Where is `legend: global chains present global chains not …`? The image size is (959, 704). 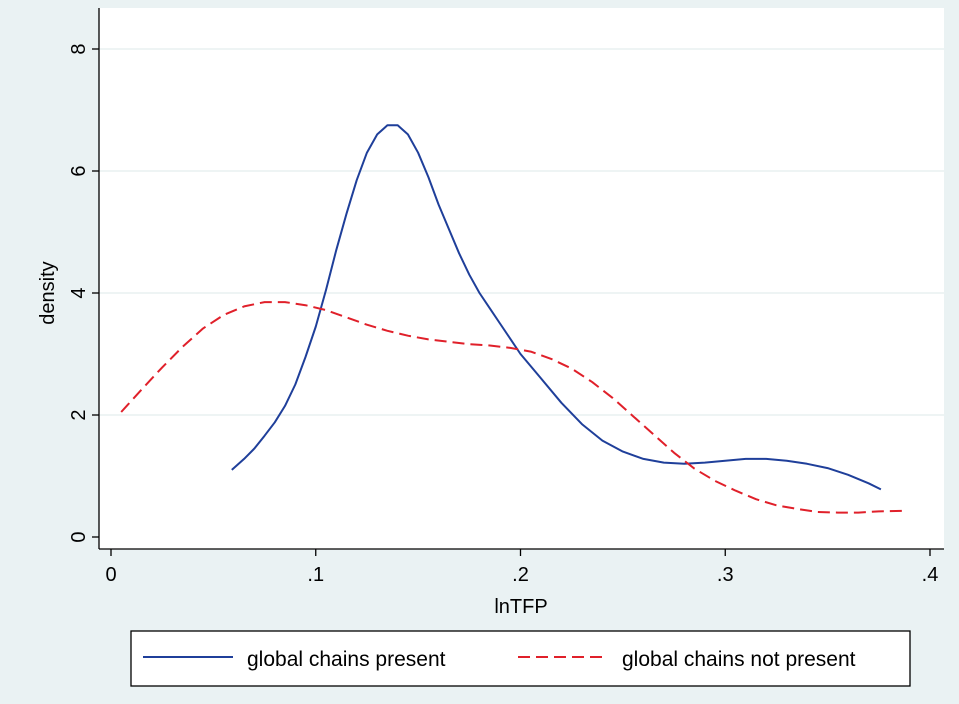 legend: global chains present global chains not … is located at coordinates (520, 658).